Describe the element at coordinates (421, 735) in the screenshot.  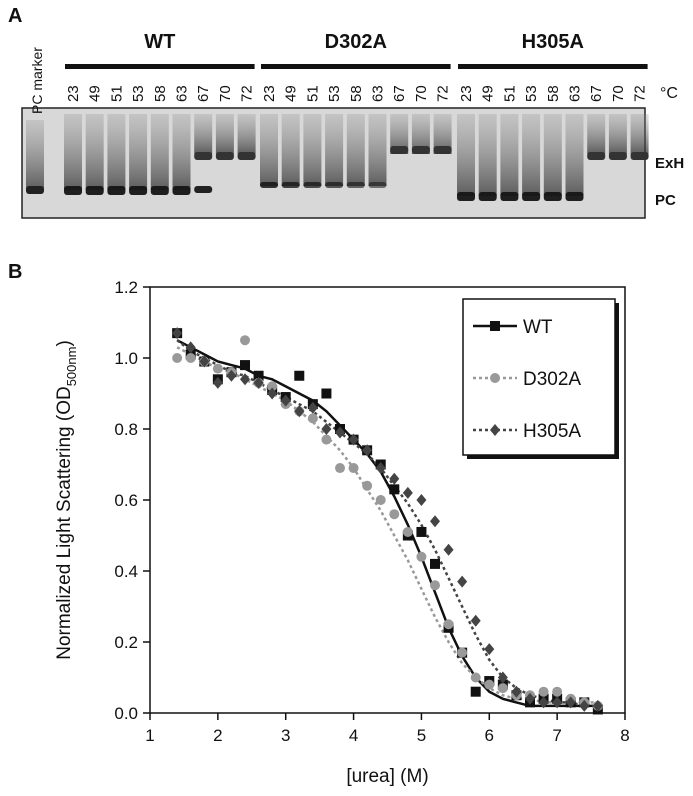
I see `x-tick-label: 5` at that location.